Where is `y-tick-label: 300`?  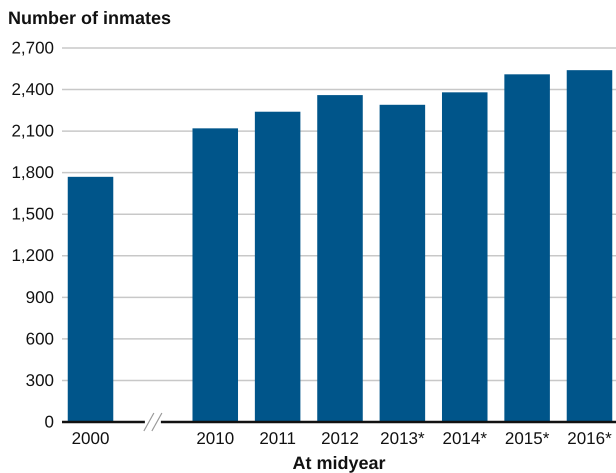
y-tick-label: 300 is located at coordinates (40, 380).